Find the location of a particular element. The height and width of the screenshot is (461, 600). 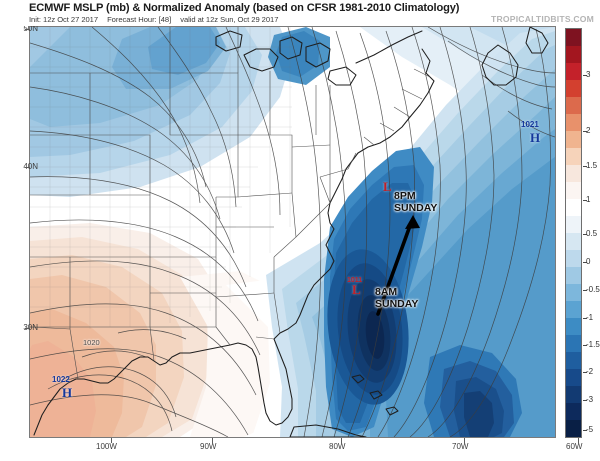

colorbar-label: -1 is located at coordinates (590, 317).